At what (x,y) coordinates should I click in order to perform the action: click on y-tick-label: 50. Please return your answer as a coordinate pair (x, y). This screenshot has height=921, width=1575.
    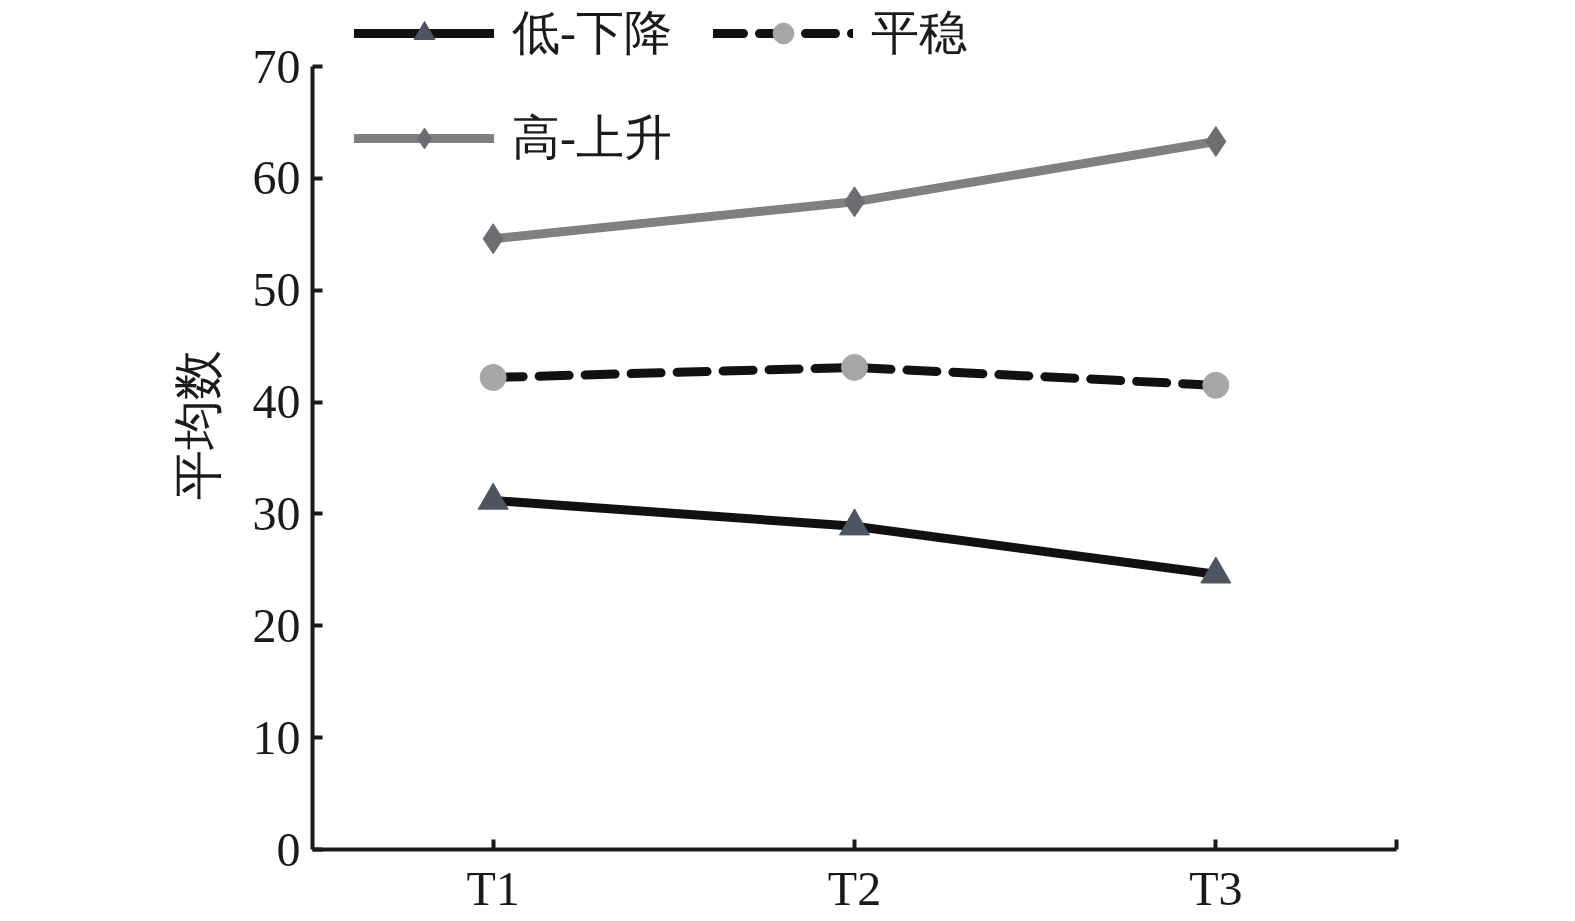
    Looking at the image, I should click on (276, 290).